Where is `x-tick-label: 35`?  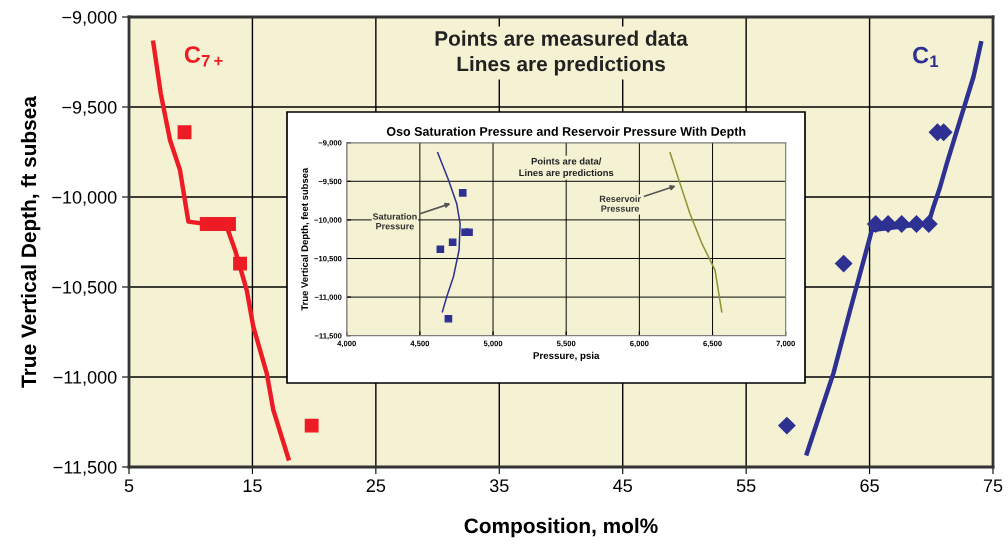
x-tick-label: 35 is located at coordinates (499, 486).